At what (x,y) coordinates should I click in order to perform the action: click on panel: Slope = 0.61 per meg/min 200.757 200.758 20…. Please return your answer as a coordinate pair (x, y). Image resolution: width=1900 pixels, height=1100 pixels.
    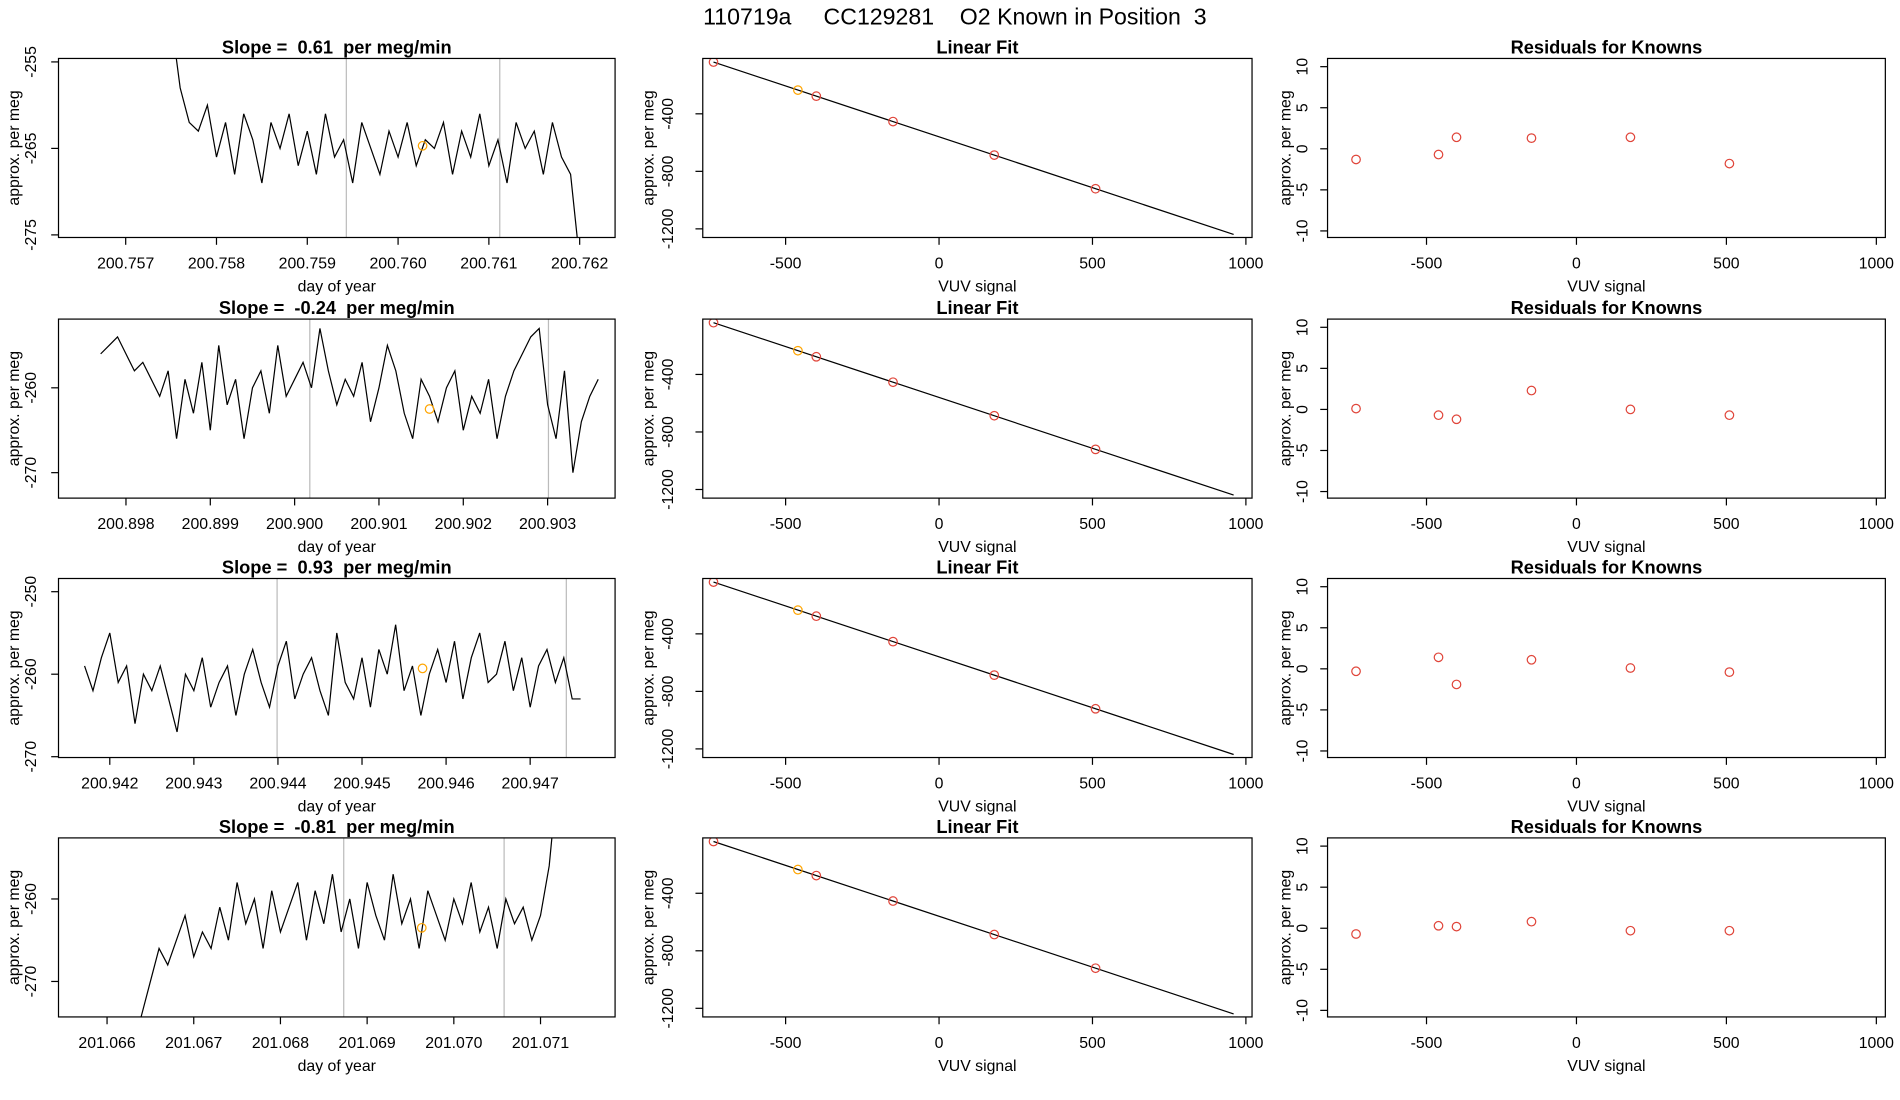
    Looking at the image, I should click on (311, 166).